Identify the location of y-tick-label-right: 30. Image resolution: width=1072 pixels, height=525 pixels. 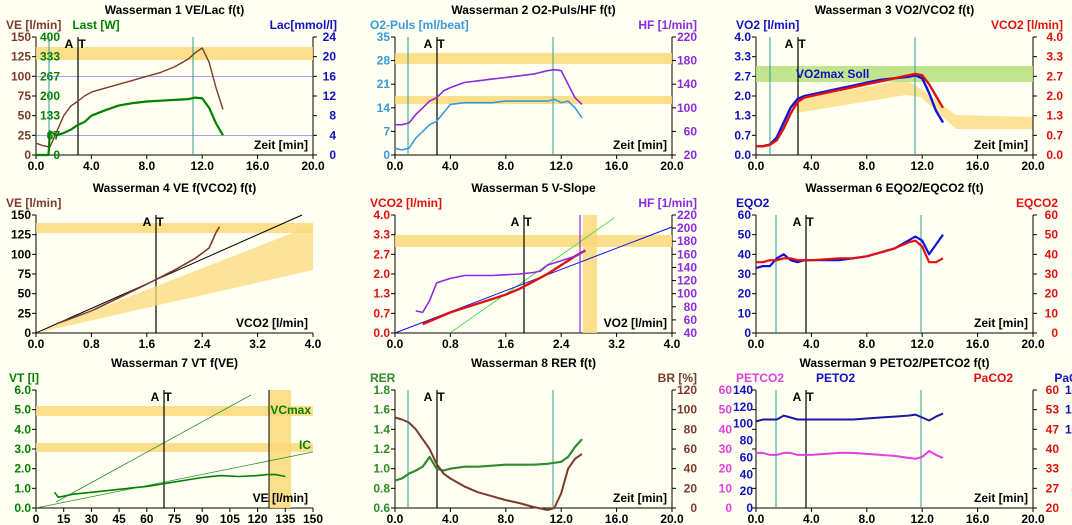
(1052, 274).